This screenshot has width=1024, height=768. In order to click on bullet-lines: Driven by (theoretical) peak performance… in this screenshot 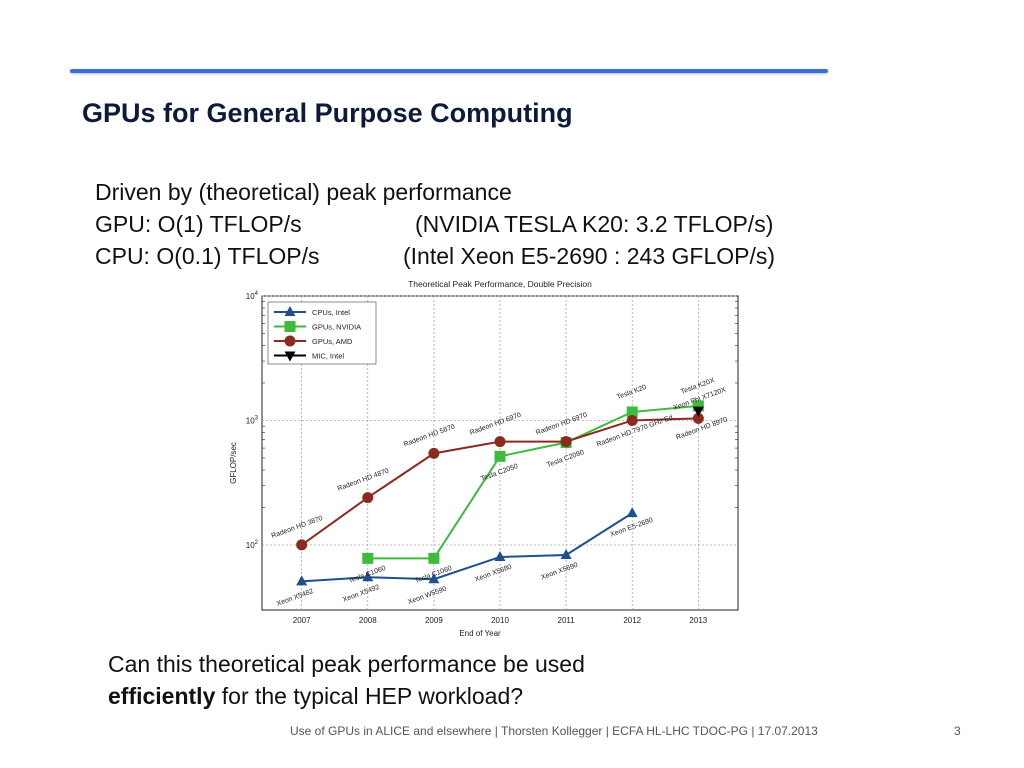, I will do `click(435, 224)`.